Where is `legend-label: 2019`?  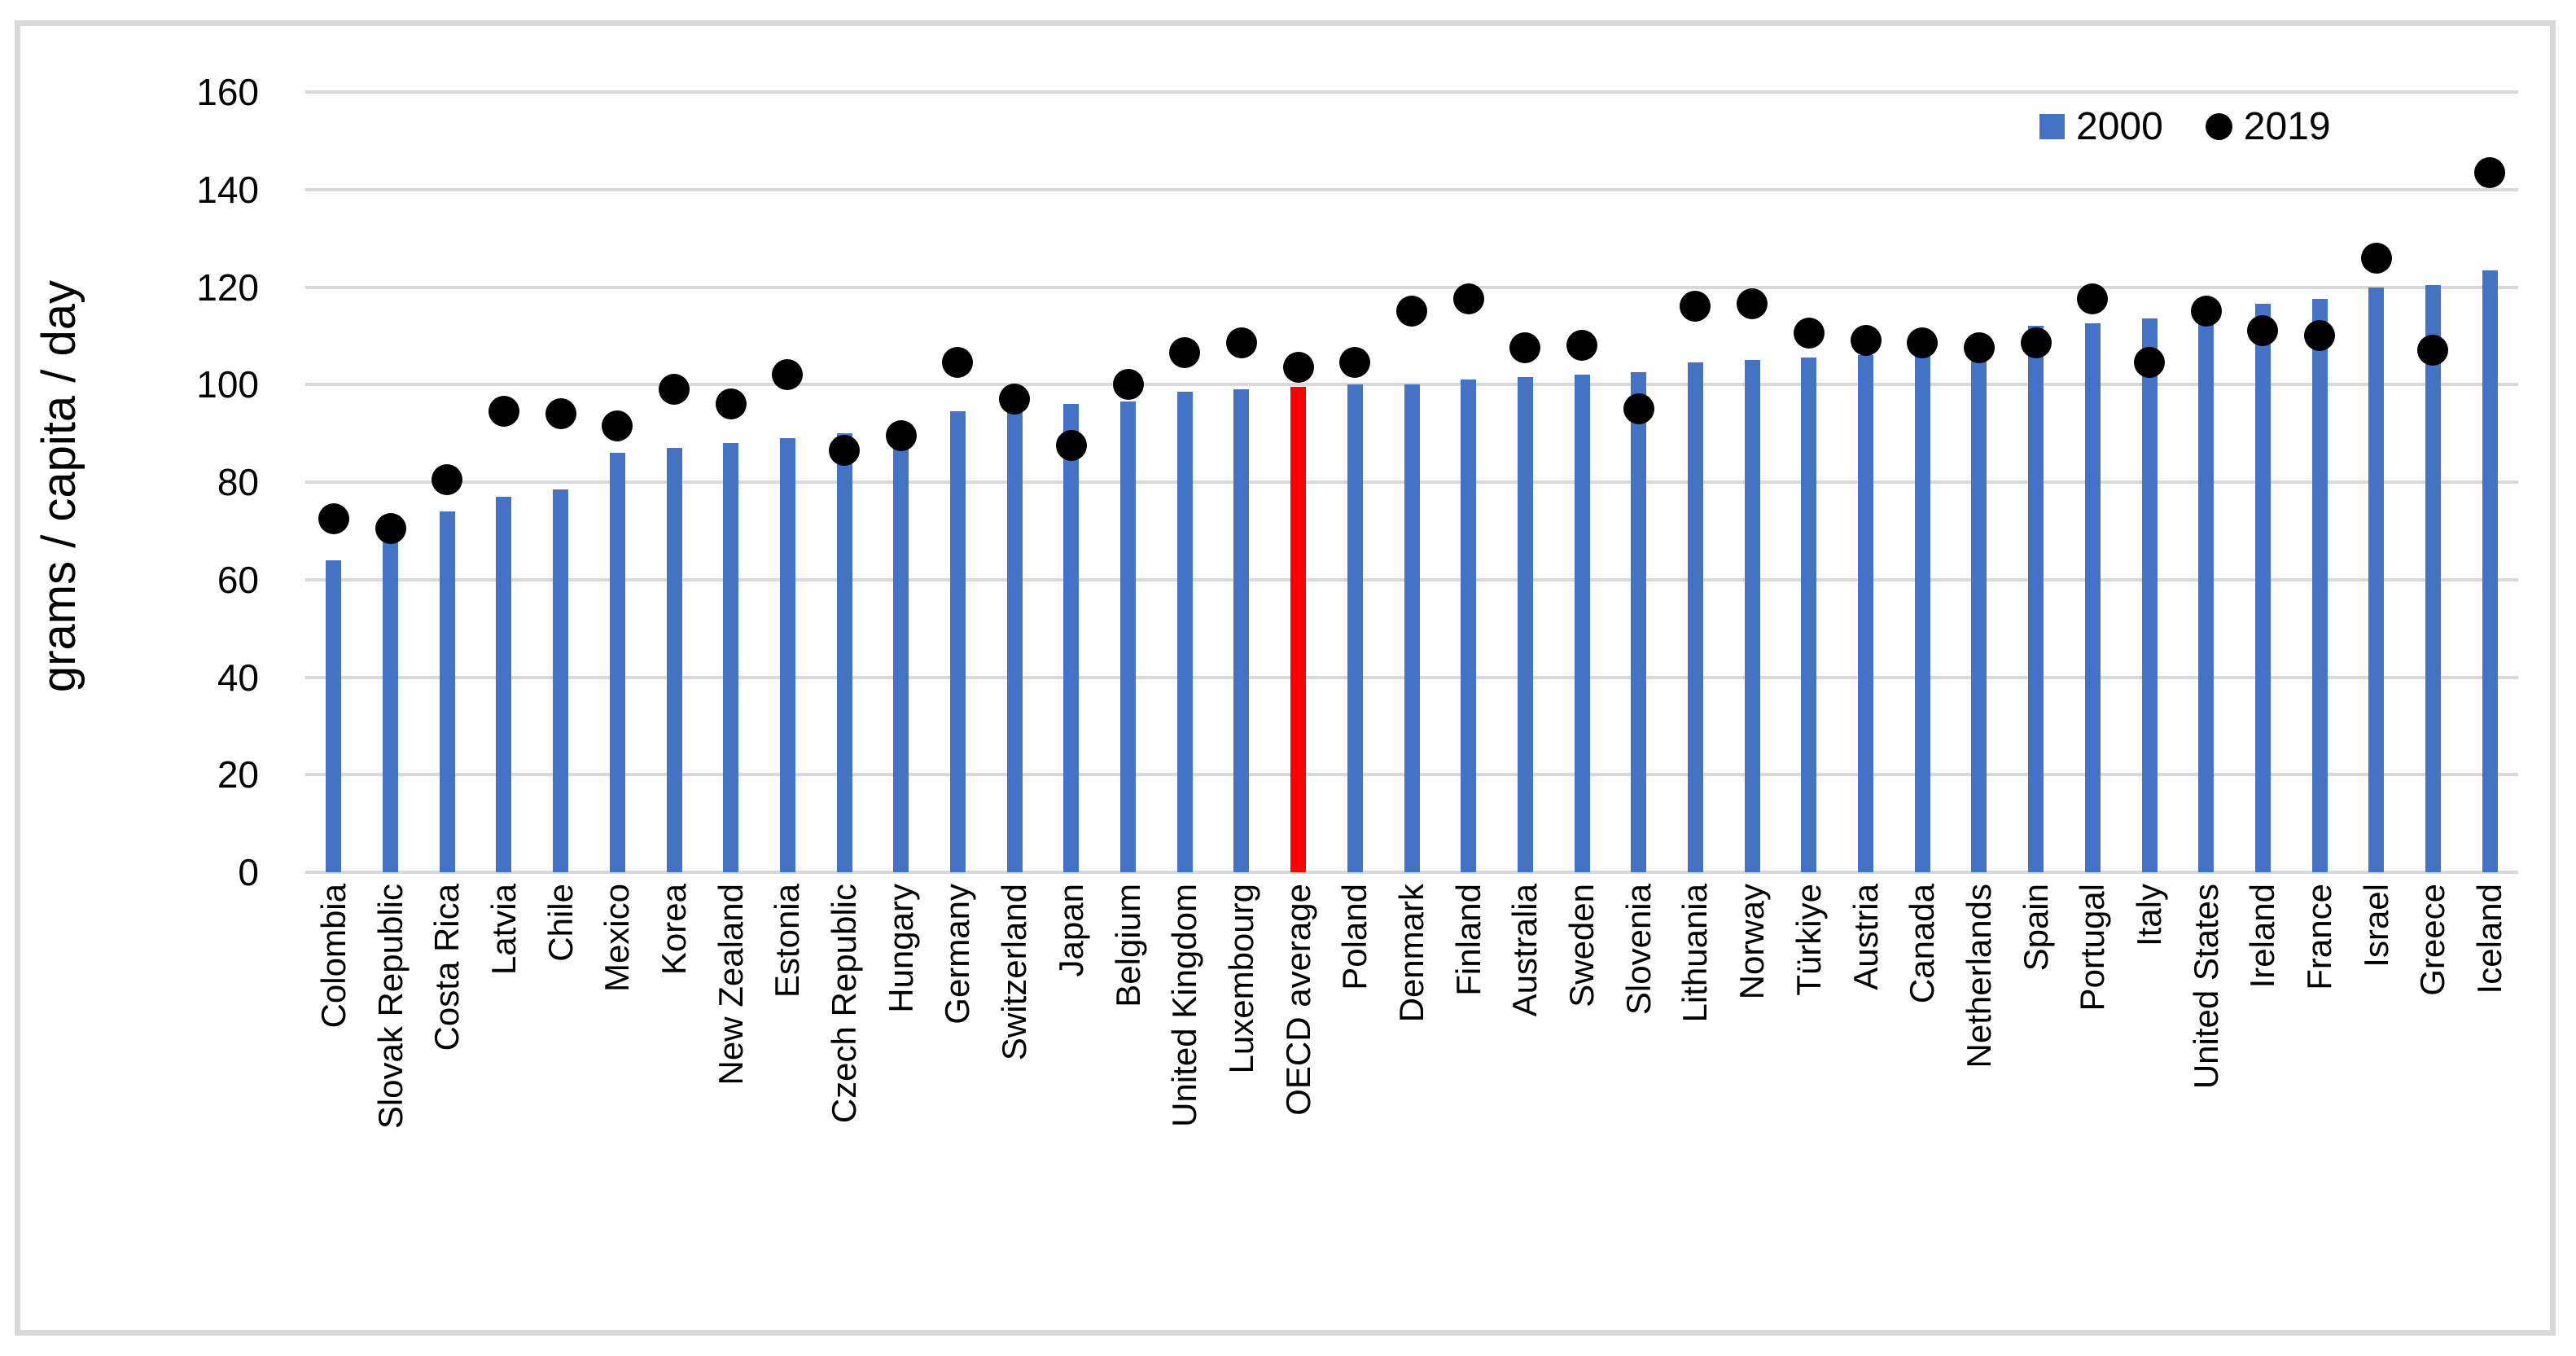
legend-label: 2019 is located at coordinates (2287, 127).